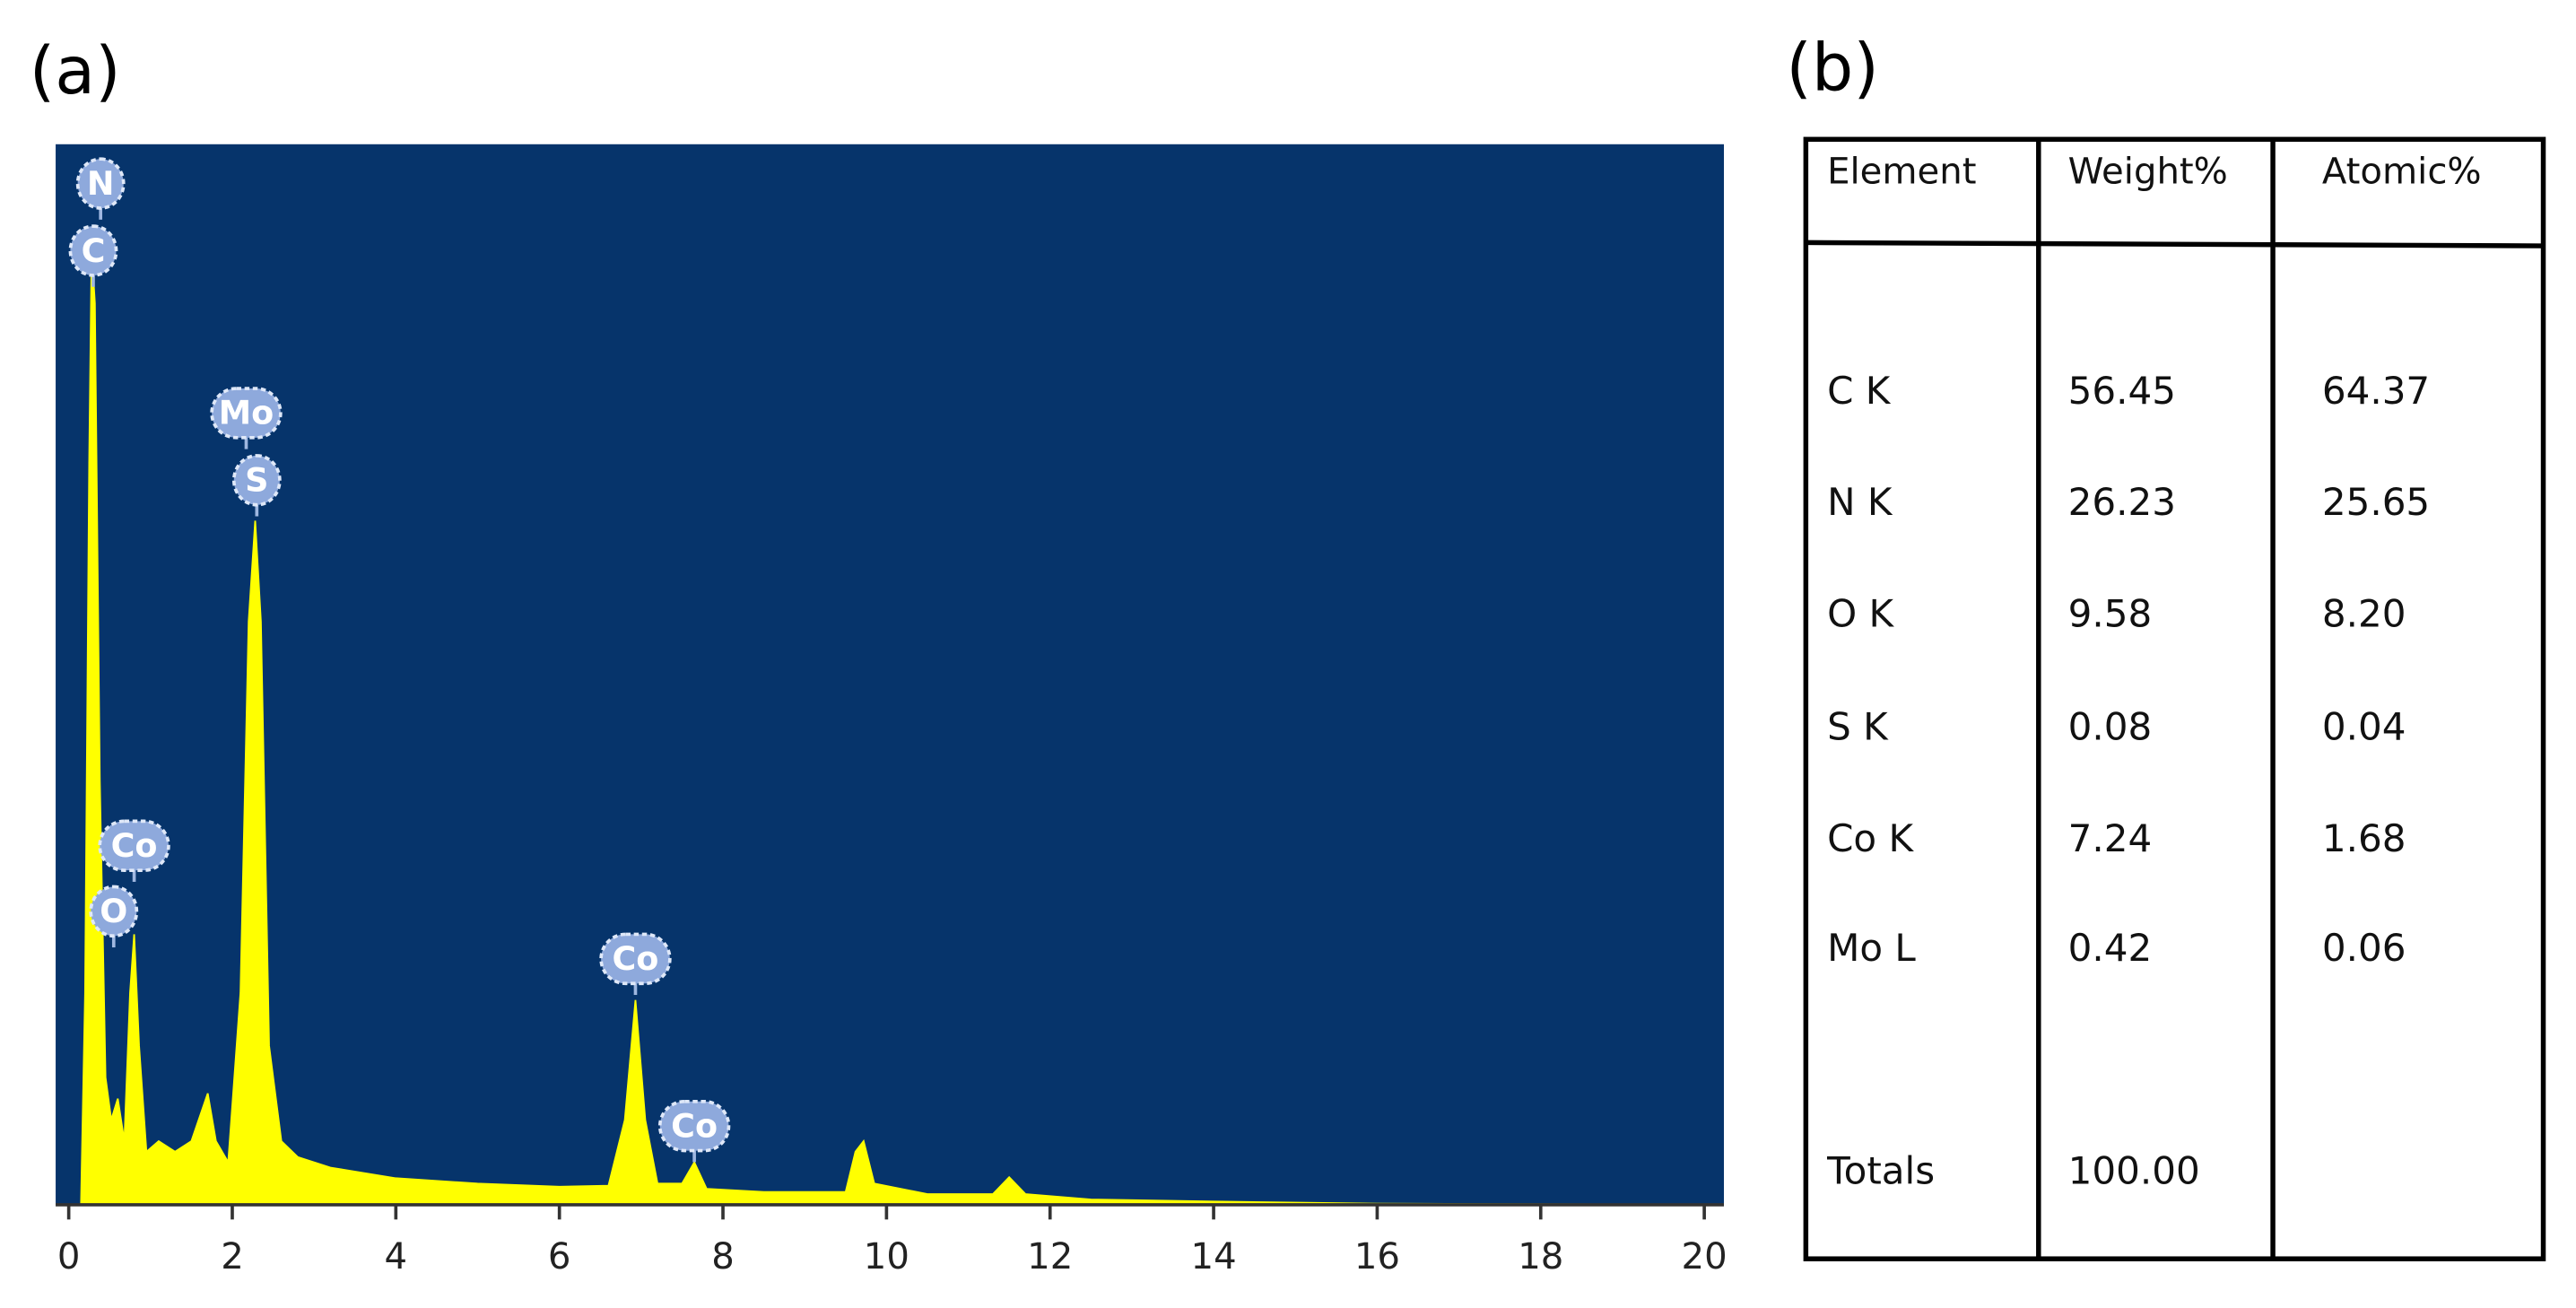  Describe the element at coordinates (2376, 391) in the screenshot. I see `table-cell: 64.37` at that location.